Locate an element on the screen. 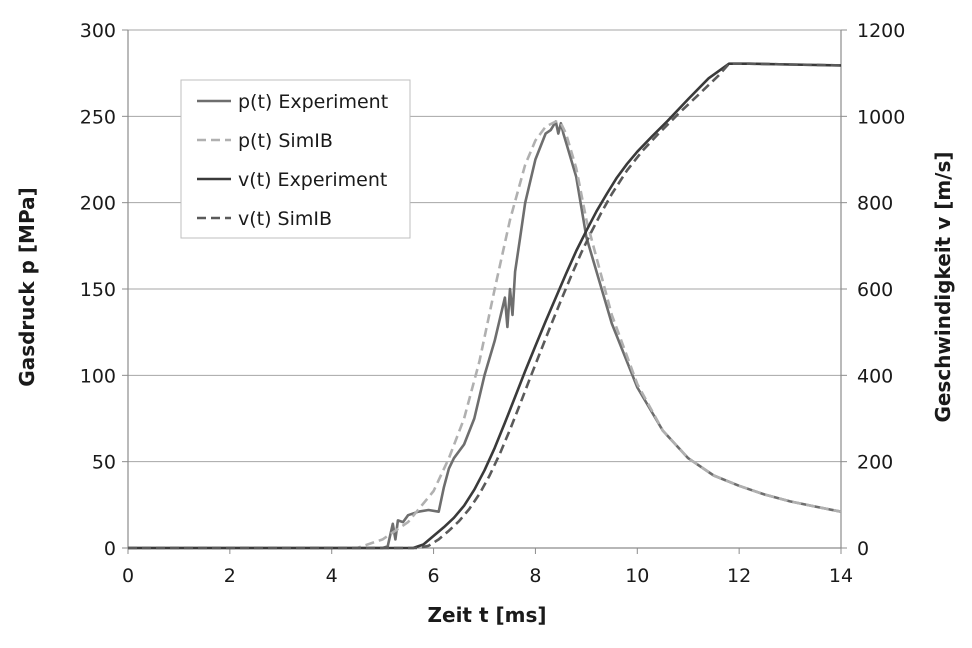 The image size is (972, 648). legend-label-3: v(t) SimIB is located at coordinates (285, 219).